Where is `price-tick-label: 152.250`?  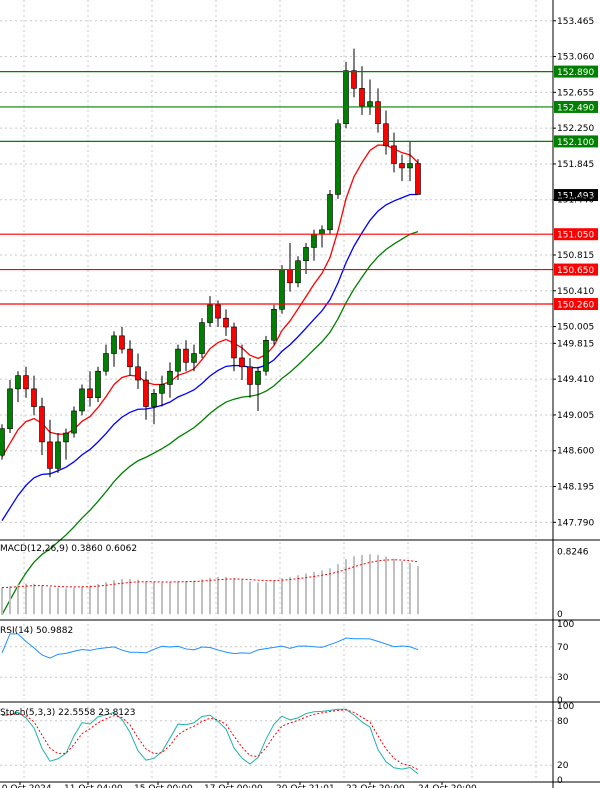
price-tick-label: 152.250 is located at coordinates (575, 129).